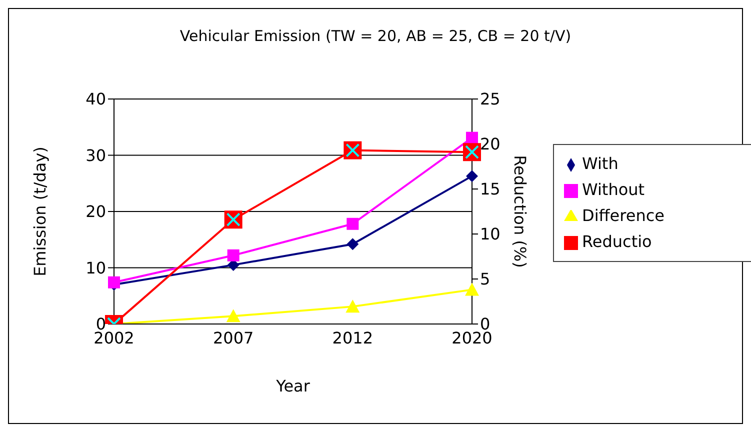 The height and width of the screenshot is (432, 751). I want to click on y-tick-label: 20, so click(96, 212).